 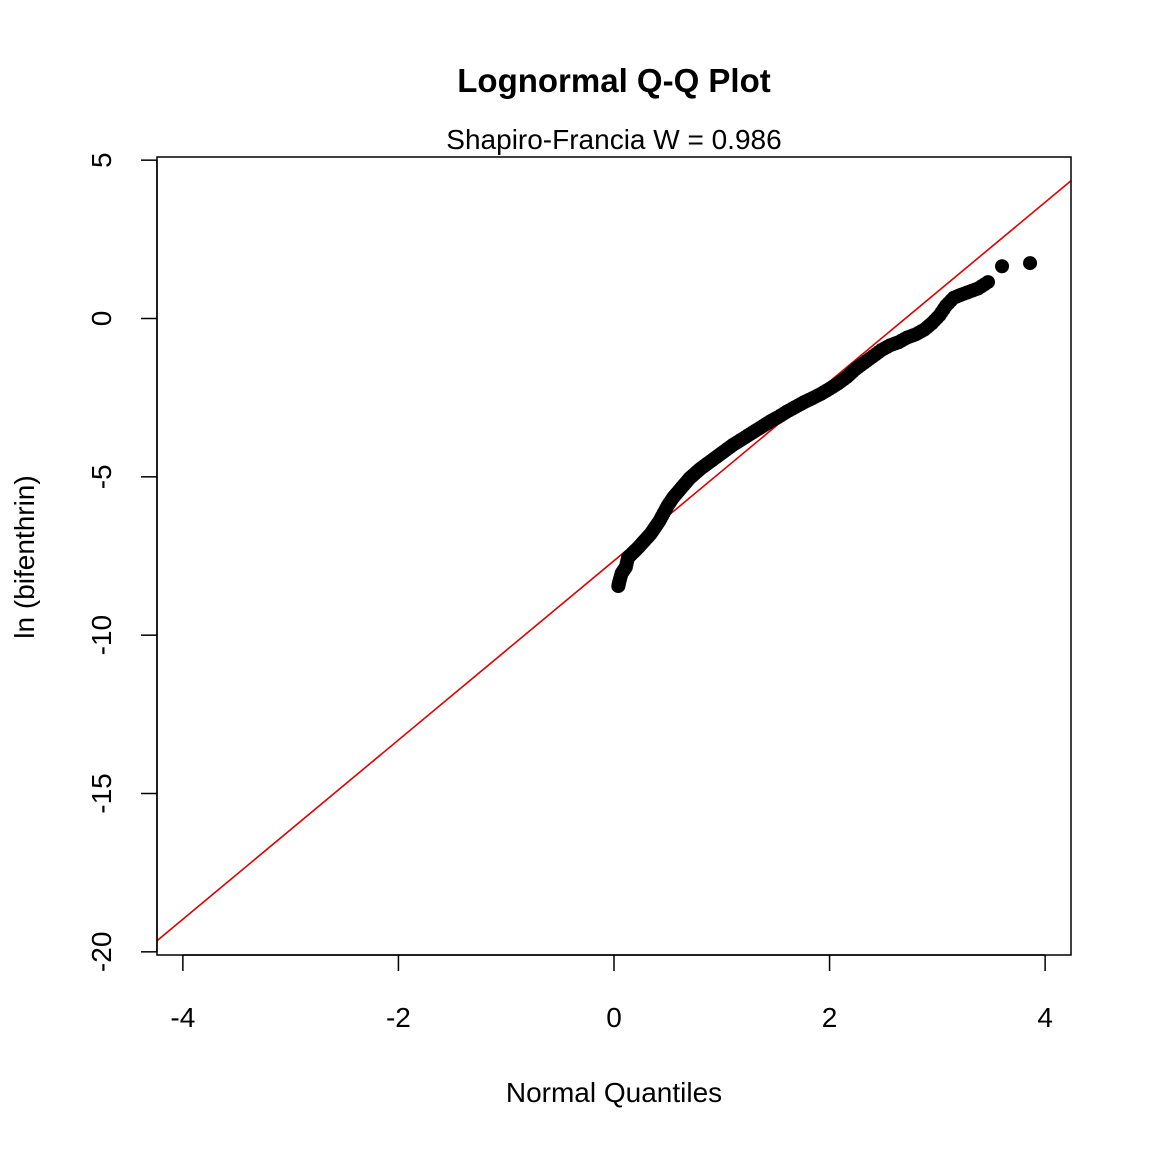 I want to click on x-tick-label: 0, so click(x=614, y=1017).